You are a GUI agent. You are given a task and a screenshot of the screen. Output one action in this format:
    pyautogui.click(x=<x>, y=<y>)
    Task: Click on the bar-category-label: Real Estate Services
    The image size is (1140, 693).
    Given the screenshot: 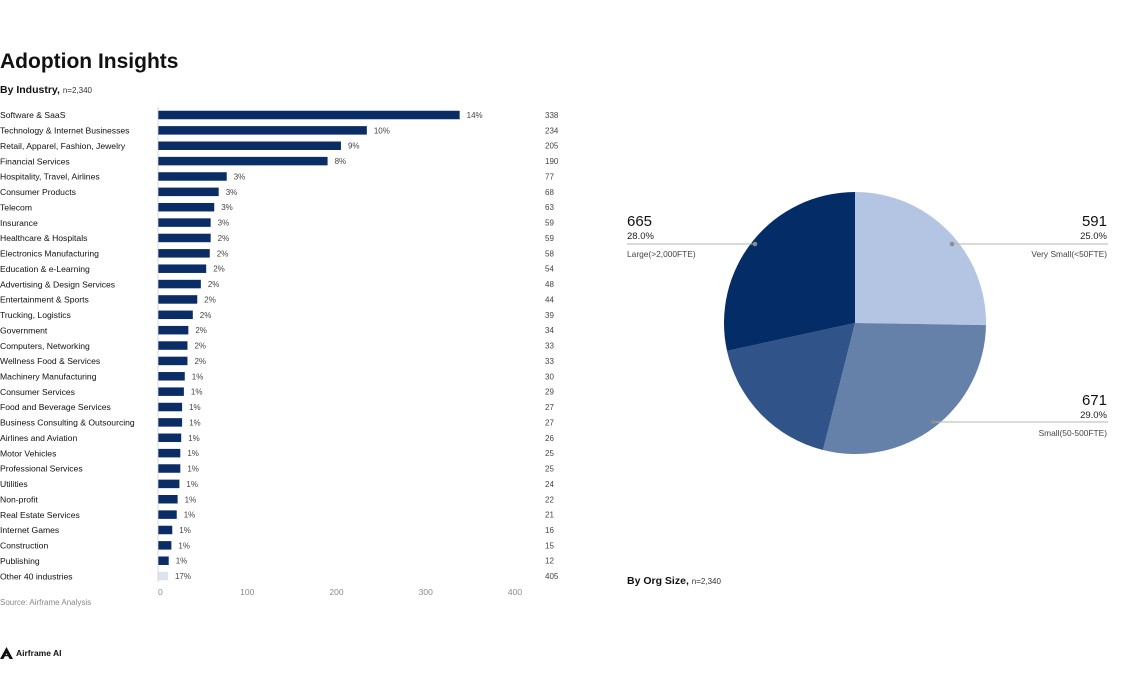 What is the action you would take?
    pyautogui.click(x=40, y=515)
    